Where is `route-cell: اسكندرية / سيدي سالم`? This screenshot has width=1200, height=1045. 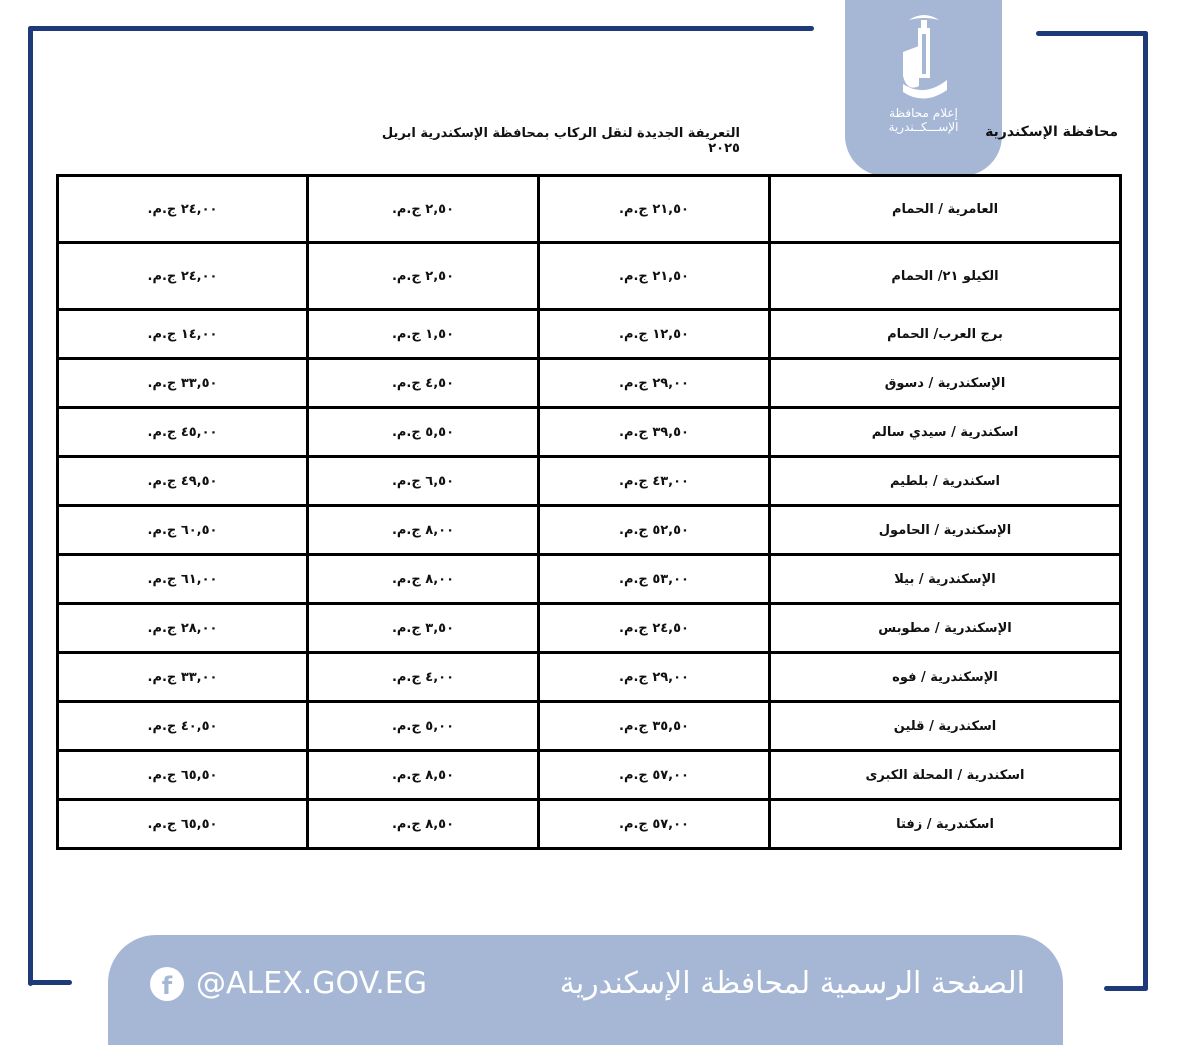
route-cell: اسكندرية / سيدي سالم is located at coordinates (945, 432).